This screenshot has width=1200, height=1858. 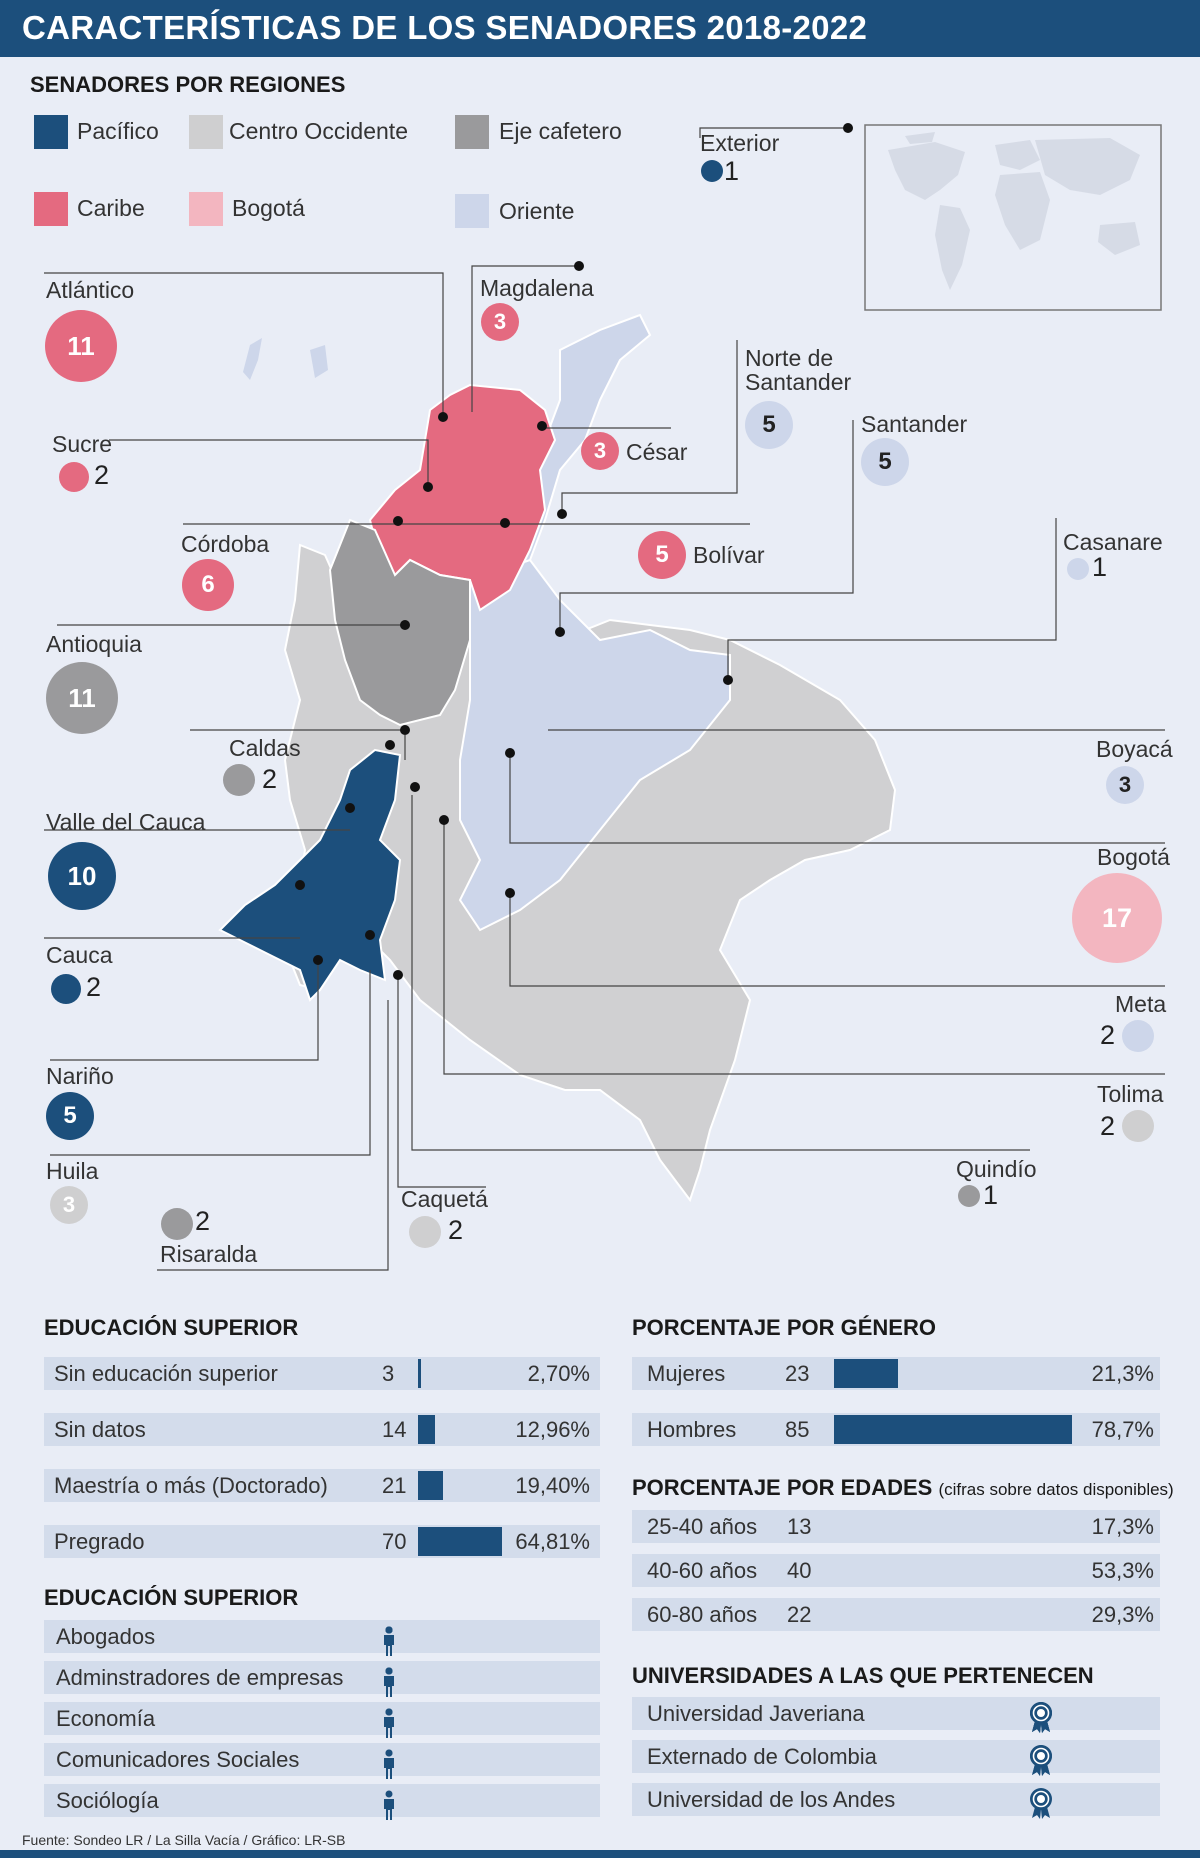 What do you see at coordinates (456, 1230) in the screenshot?
I see `caqueta-value: 2` at bounding box center [456, 1230].